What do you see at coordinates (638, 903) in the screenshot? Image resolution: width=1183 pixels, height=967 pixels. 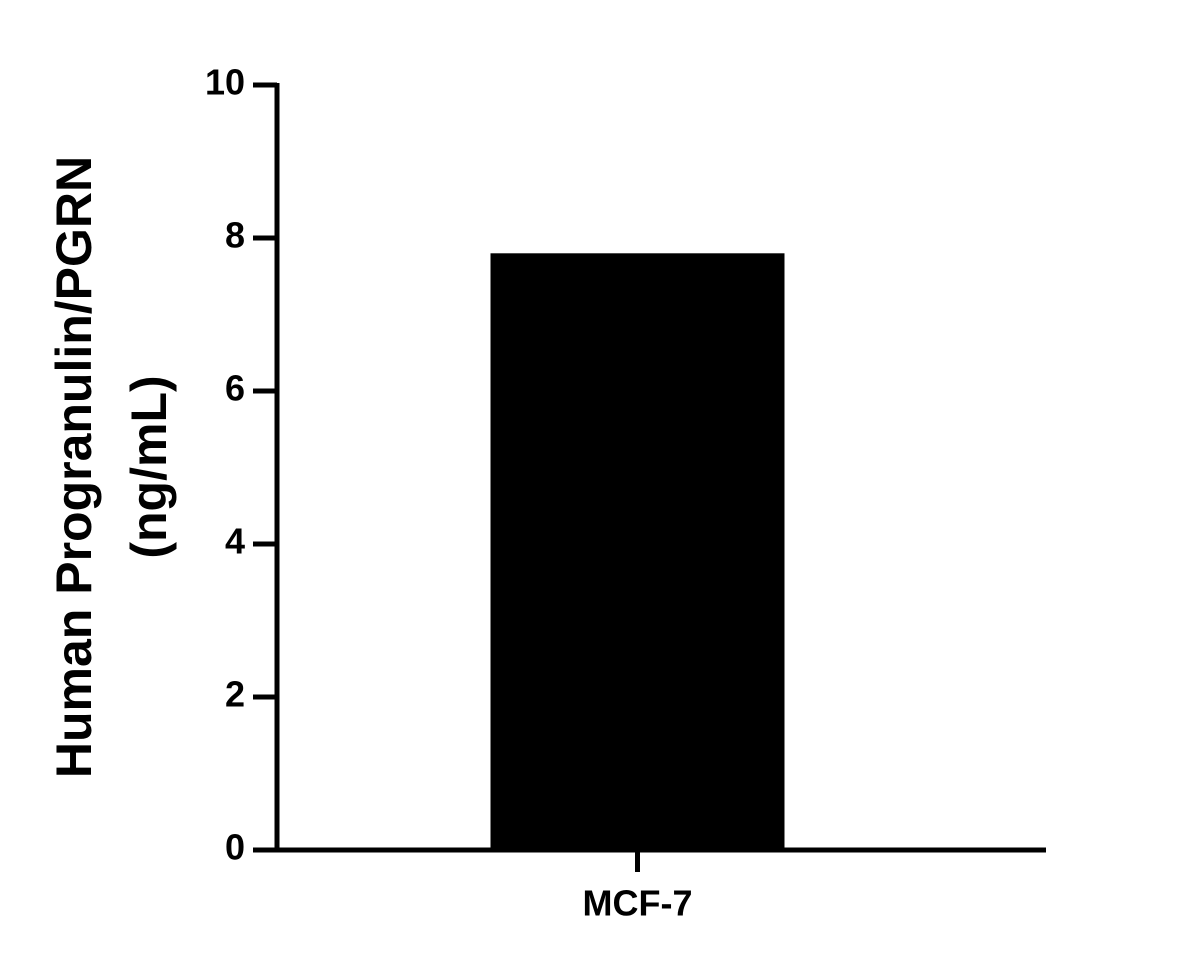 I see `x-tick-label: MCF-7` at bounding box center [638, 903].